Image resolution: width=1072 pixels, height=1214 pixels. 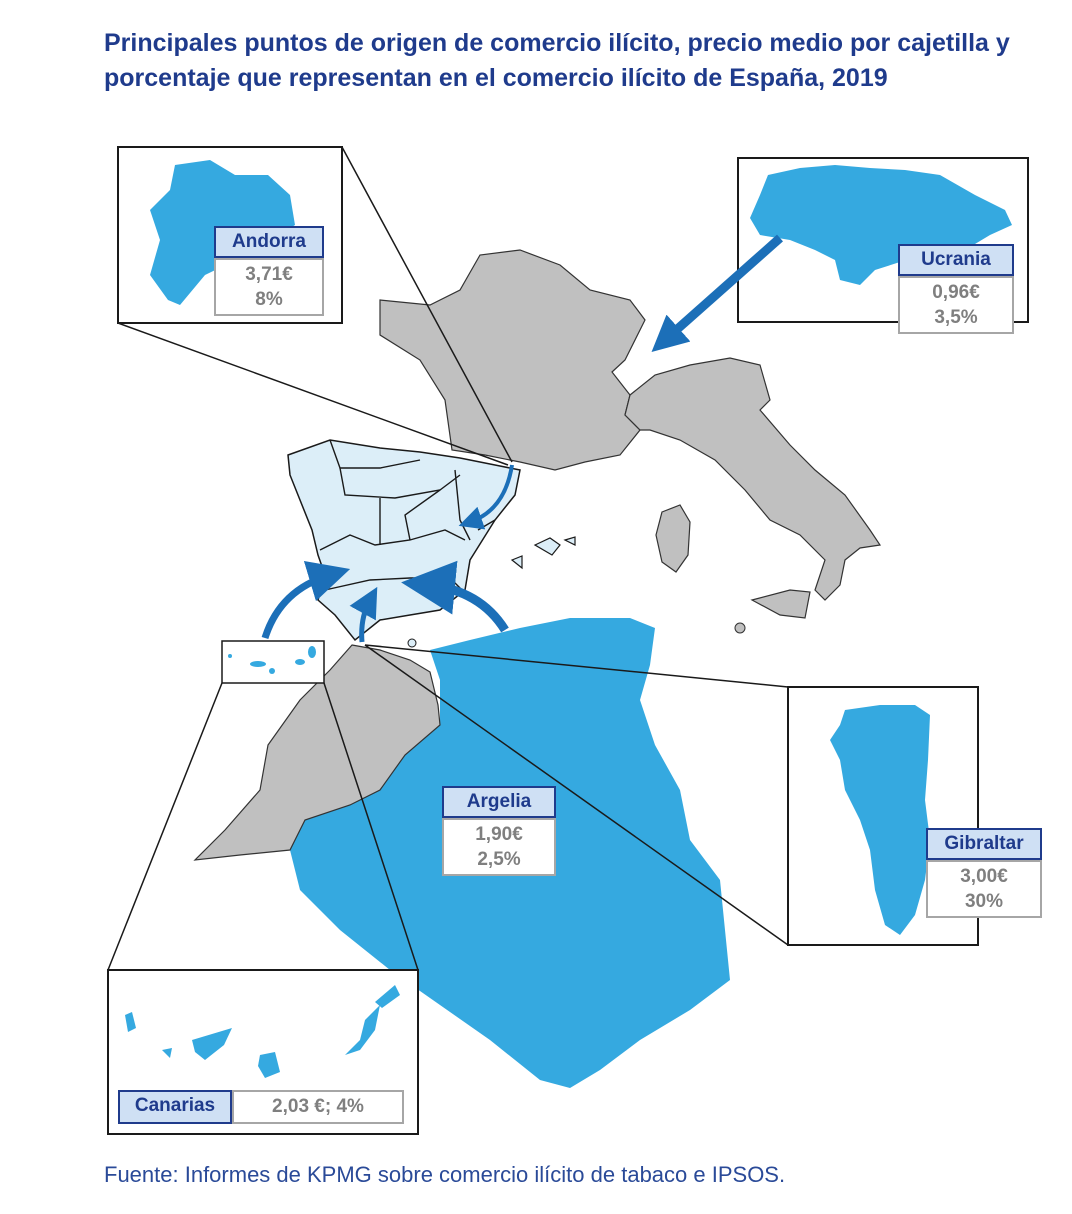 I want to click on andorra-label: Andorra 3,71€ 8%, so click(x=269, y=271).